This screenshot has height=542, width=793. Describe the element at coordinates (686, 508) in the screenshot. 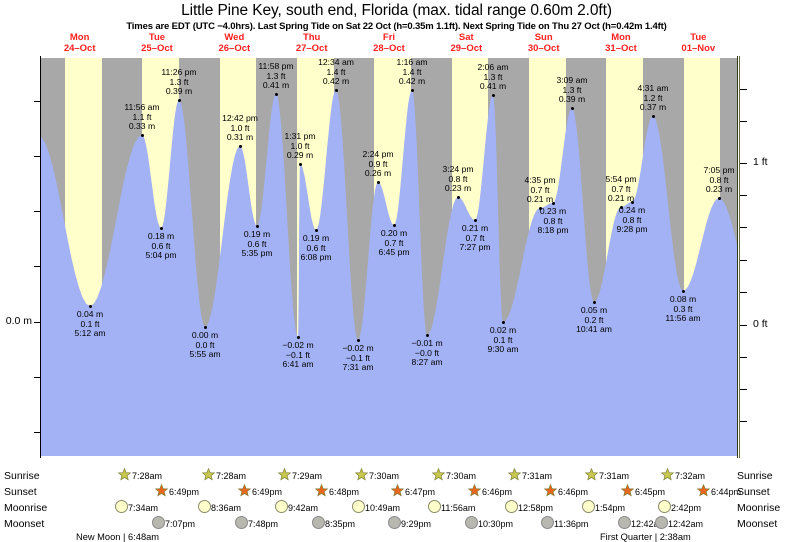

I see `astro-time: 2:42pm` at that location.